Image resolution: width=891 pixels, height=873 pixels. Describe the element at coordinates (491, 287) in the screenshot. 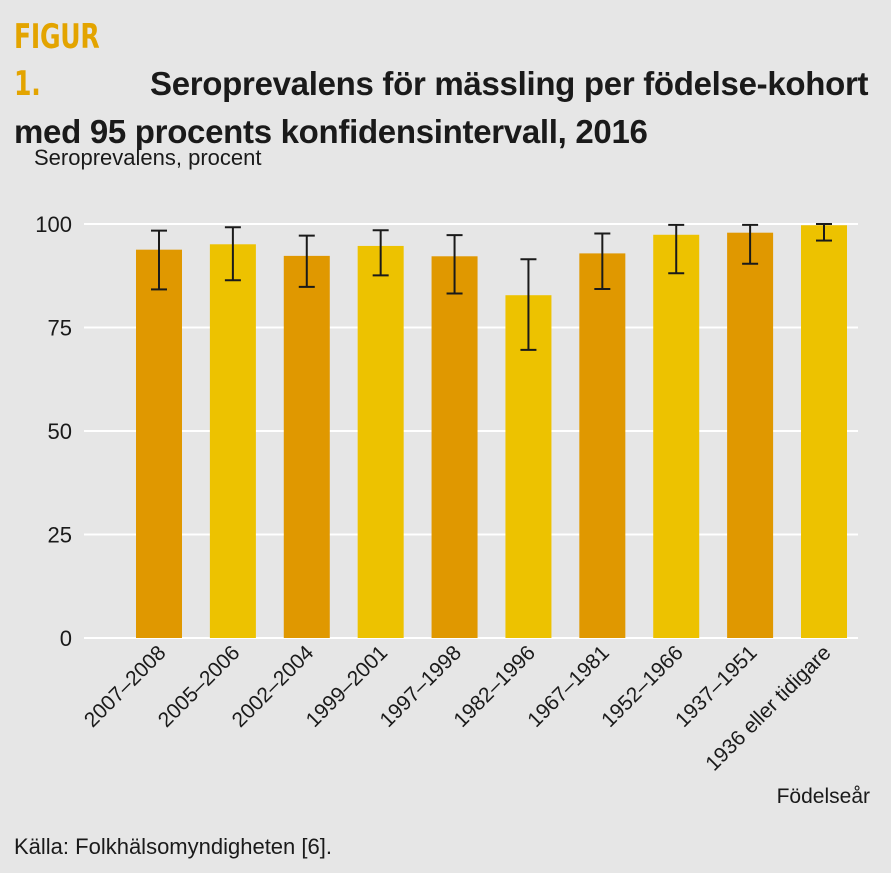

I see `error-bars` at that location.